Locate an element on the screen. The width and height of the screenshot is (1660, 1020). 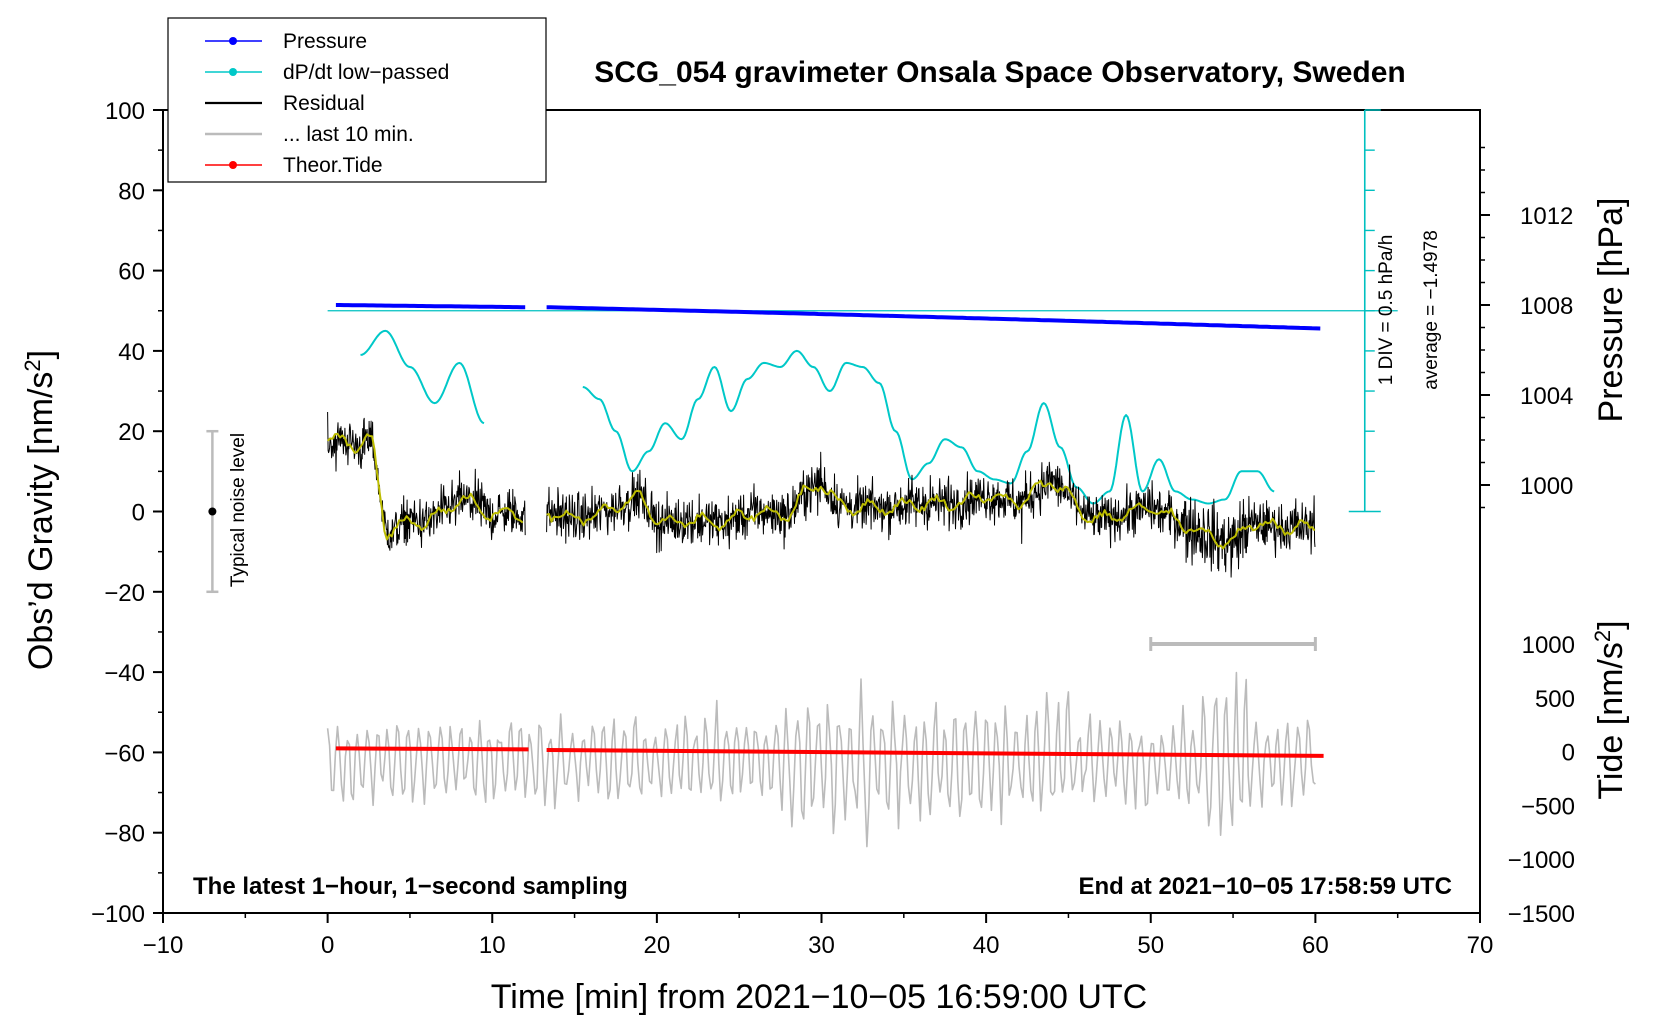
y-axis-title-left-sup: 2 is located at coordinates (32, 365).